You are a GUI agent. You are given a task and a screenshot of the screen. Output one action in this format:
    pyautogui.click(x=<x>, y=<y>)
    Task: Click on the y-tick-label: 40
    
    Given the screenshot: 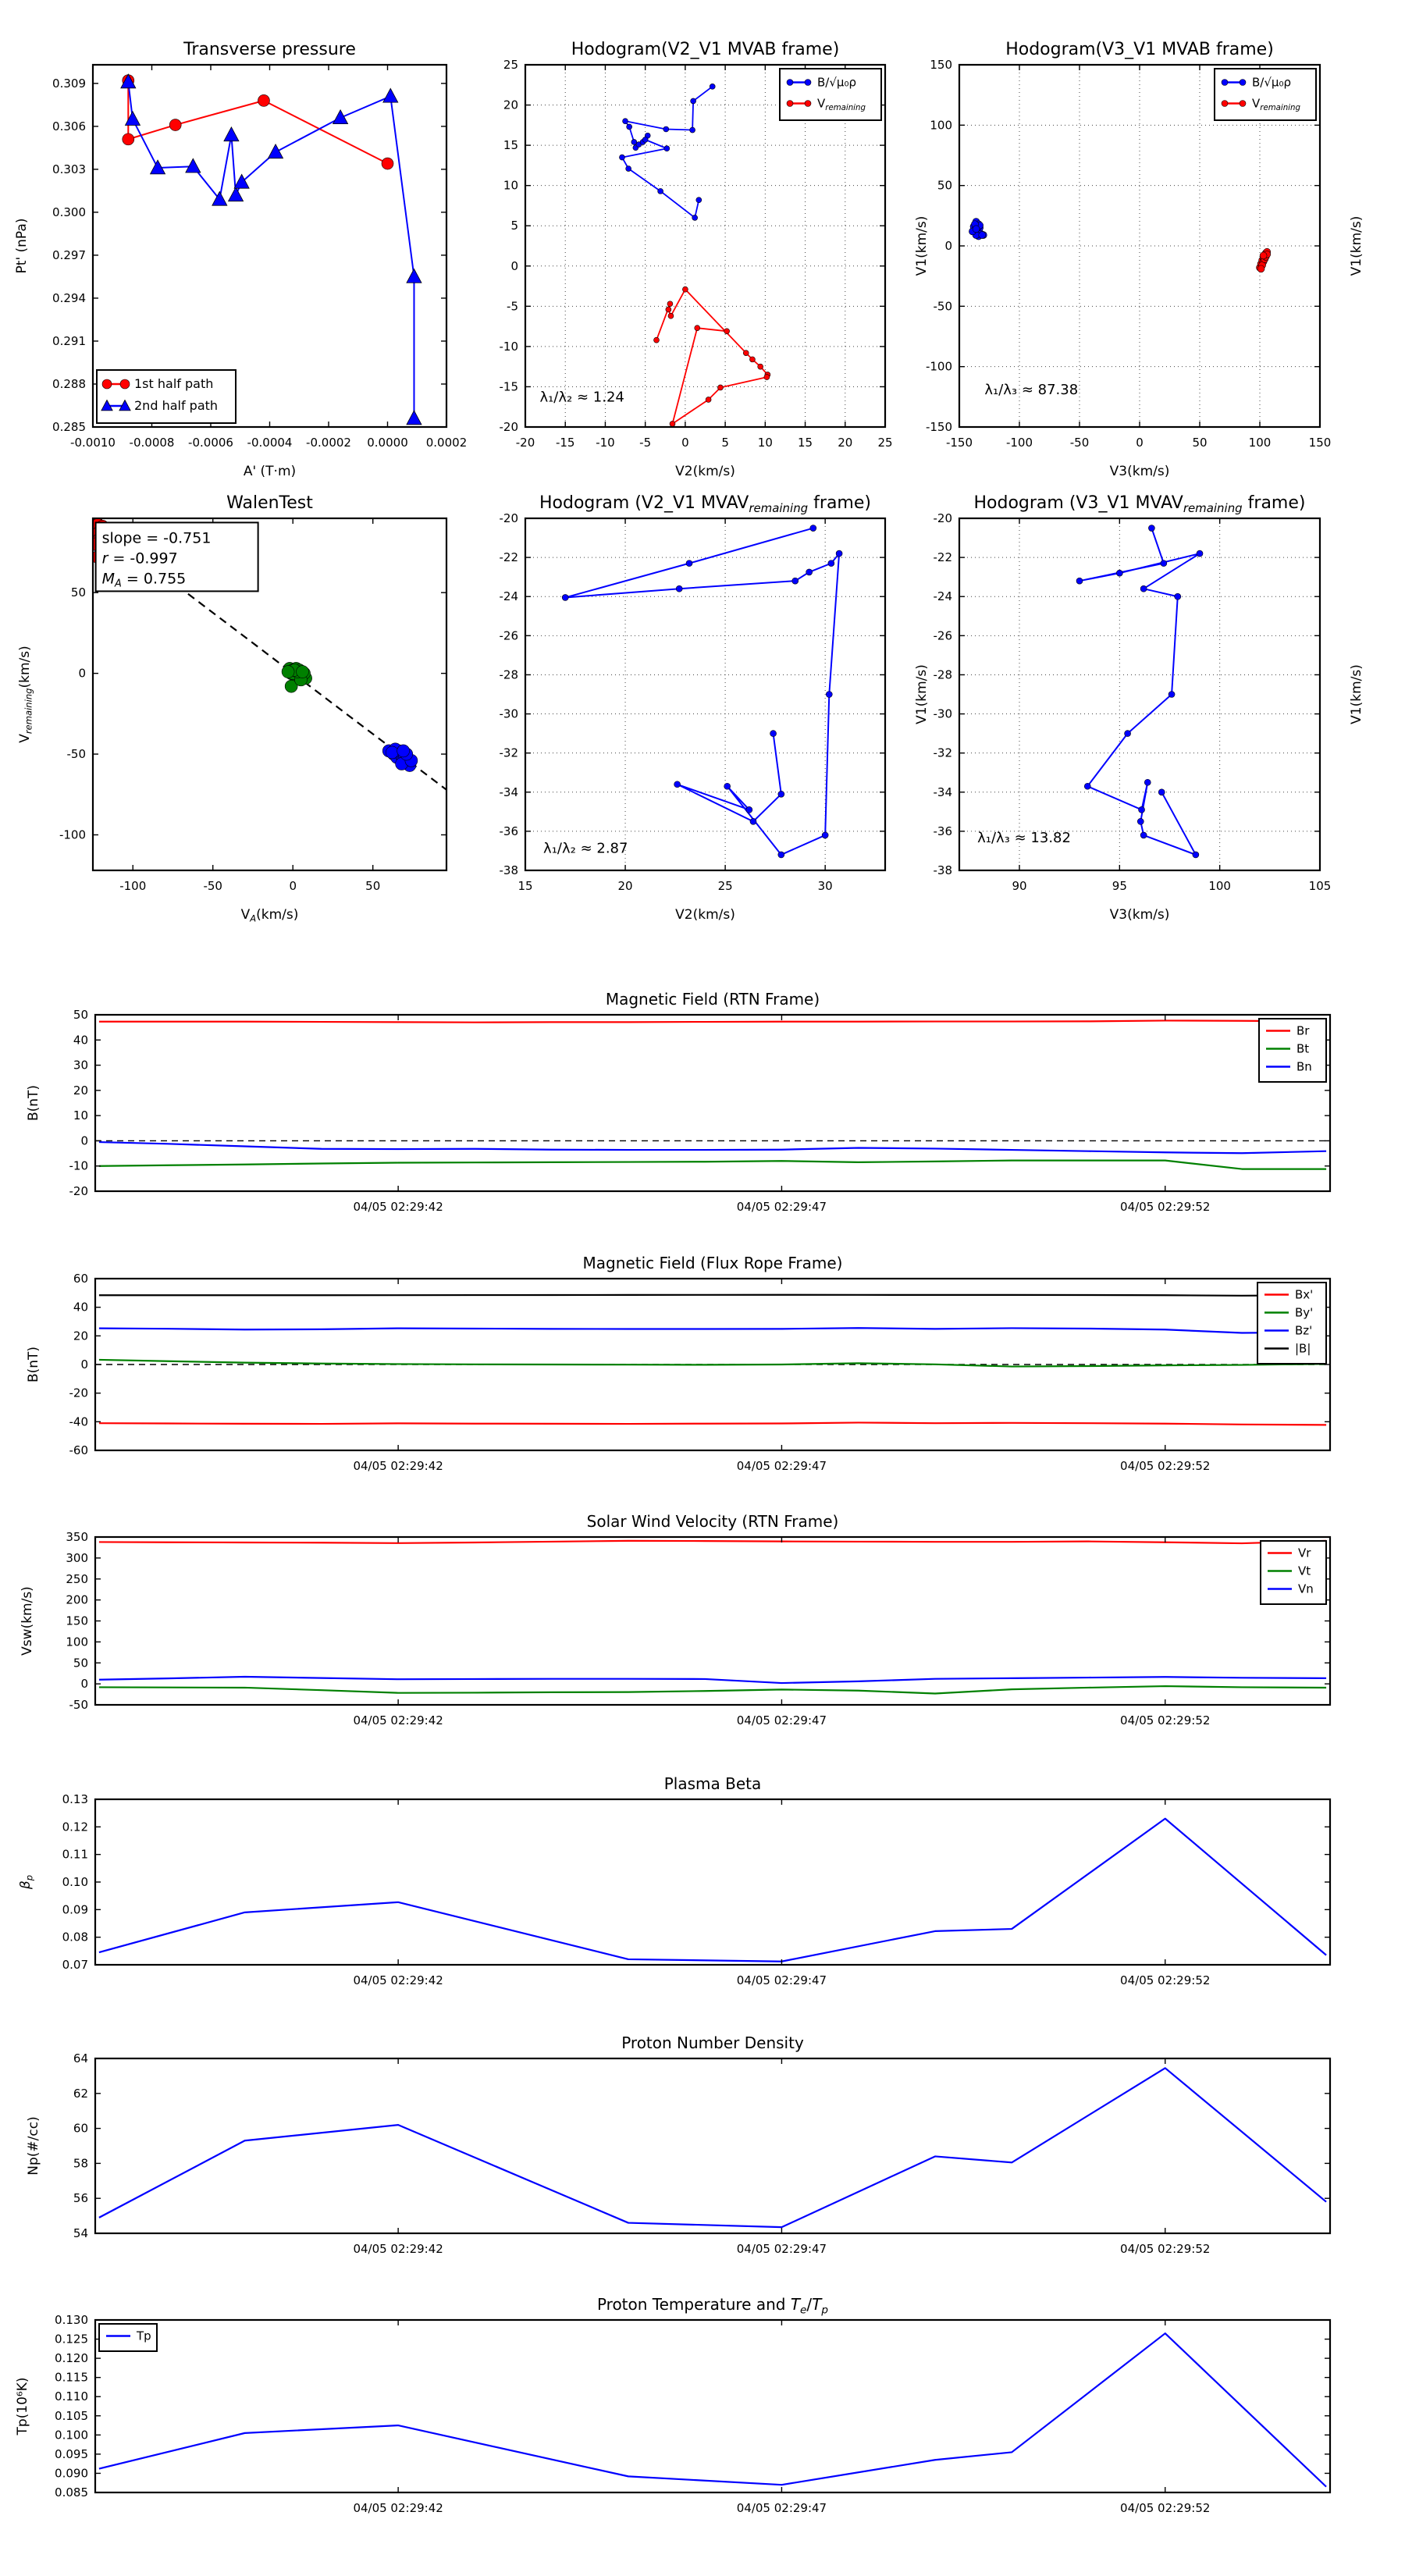 What is the action you would take?
    pyautogui.click(x=81, y=1307)
    